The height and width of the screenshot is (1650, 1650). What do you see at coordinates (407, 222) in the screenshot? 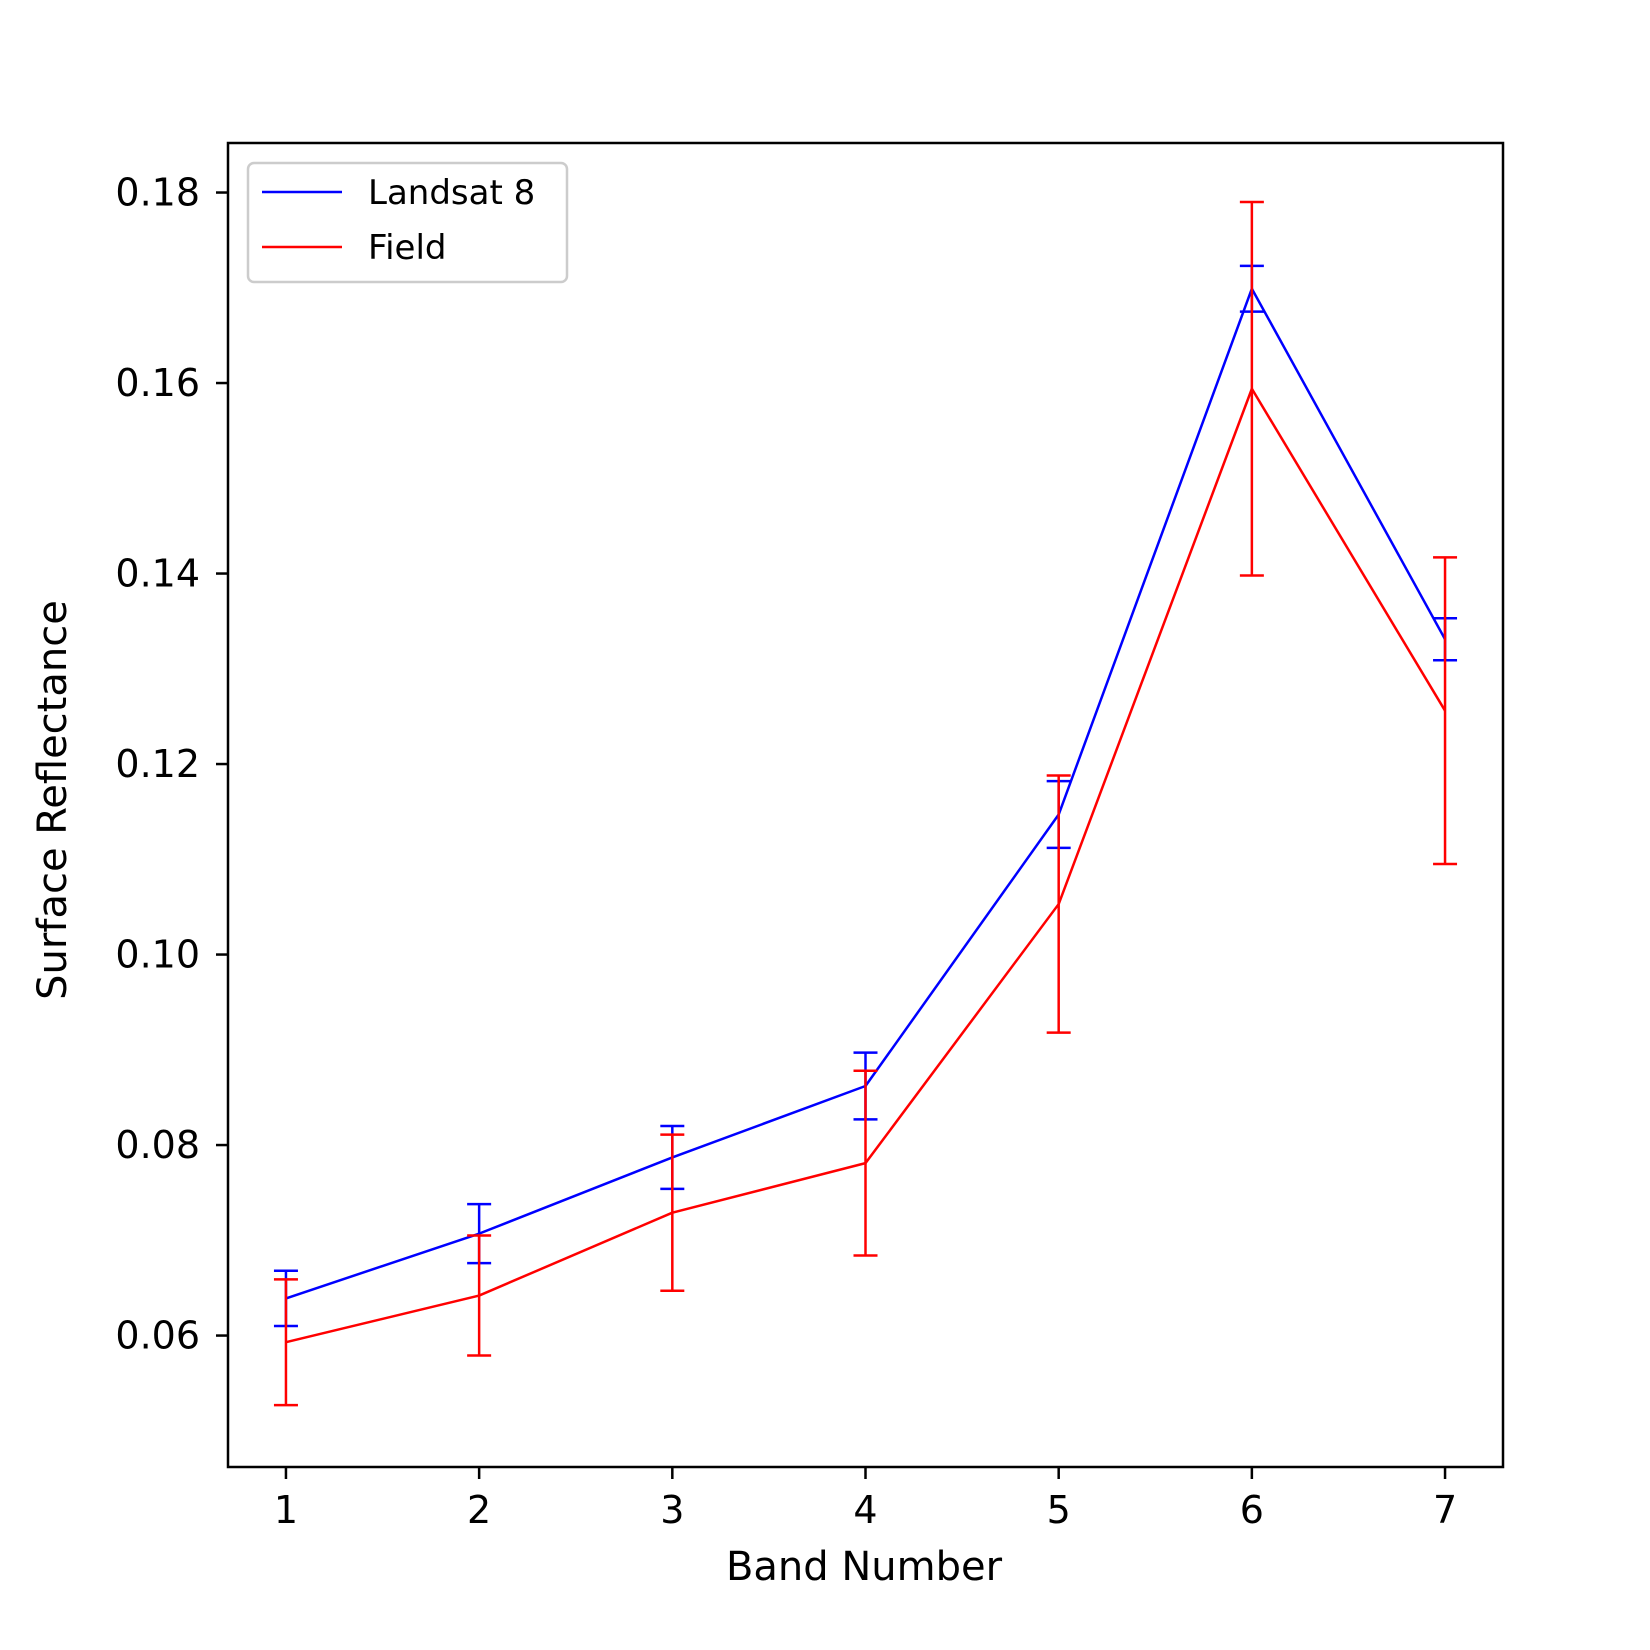
I see `legend: Landsat 8 Field` at bounding box center [407, 222].